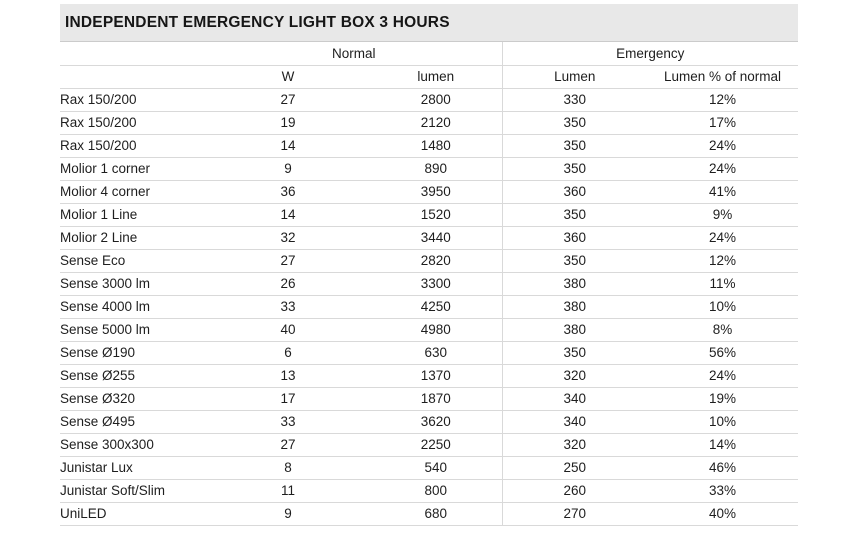 Image resolution: width=856 pixels, height=540 pixels. I want to click on table-row: Molior 4 corner 36 3950 360 41%, so click(429, 192).